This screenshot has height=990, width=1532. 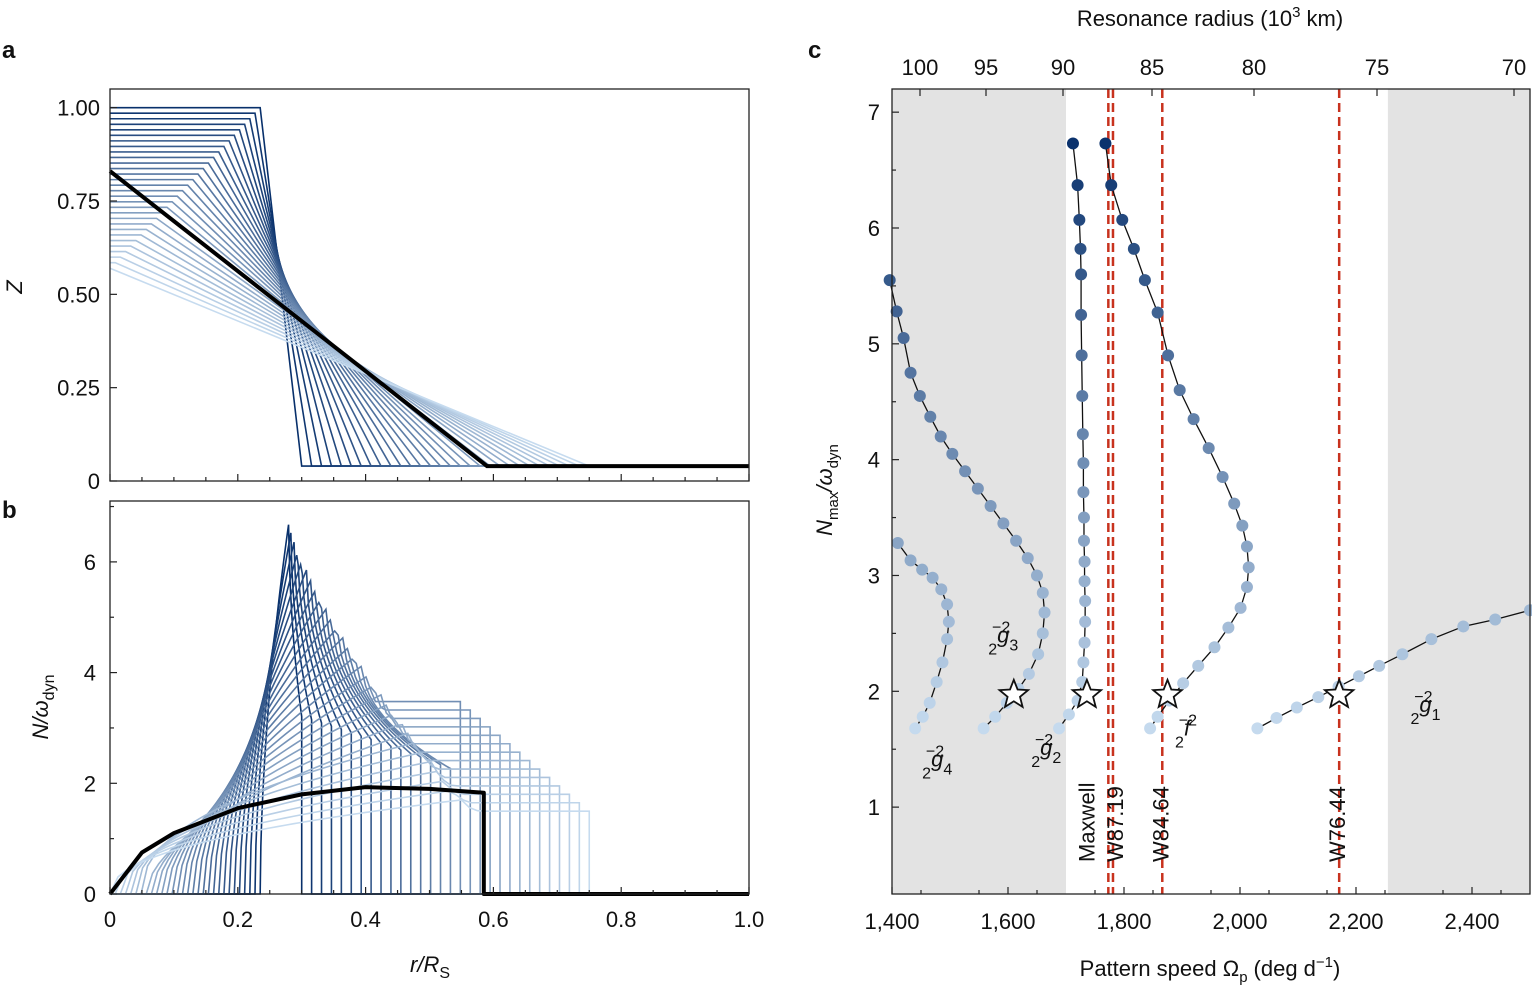 What do you see at coordinates (874, 344) in the screenshot?
I see `panel-c-ytick-label: 5` at bounding box center [874, 344].